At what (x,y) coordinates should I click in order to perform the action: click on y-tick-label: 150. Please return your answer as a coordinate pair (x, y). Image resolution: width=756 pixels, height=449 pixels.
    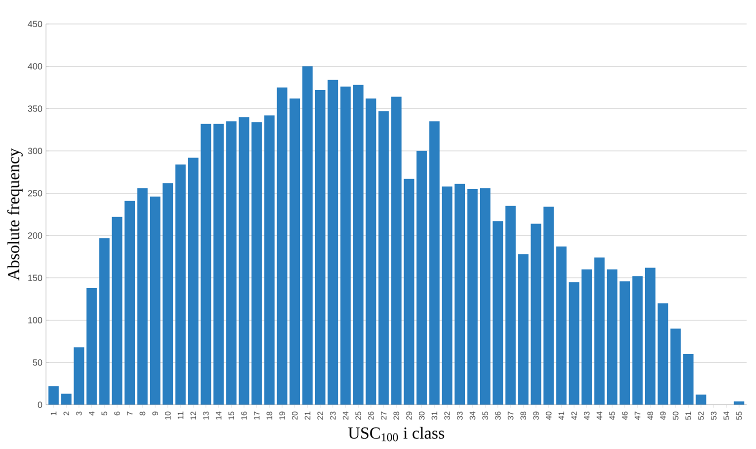
    Looking at the image, I should click on (35, 278).